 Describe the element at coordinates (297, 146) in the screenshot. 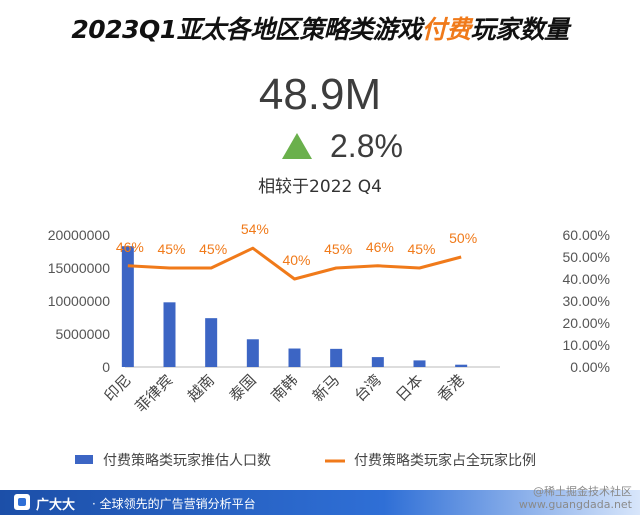

I see `triangle-up-icon` at that location.